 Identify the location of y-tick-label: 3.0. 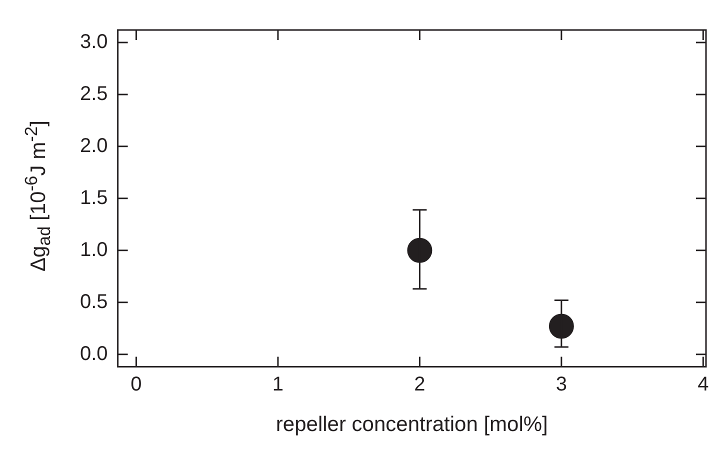
(94, 41).